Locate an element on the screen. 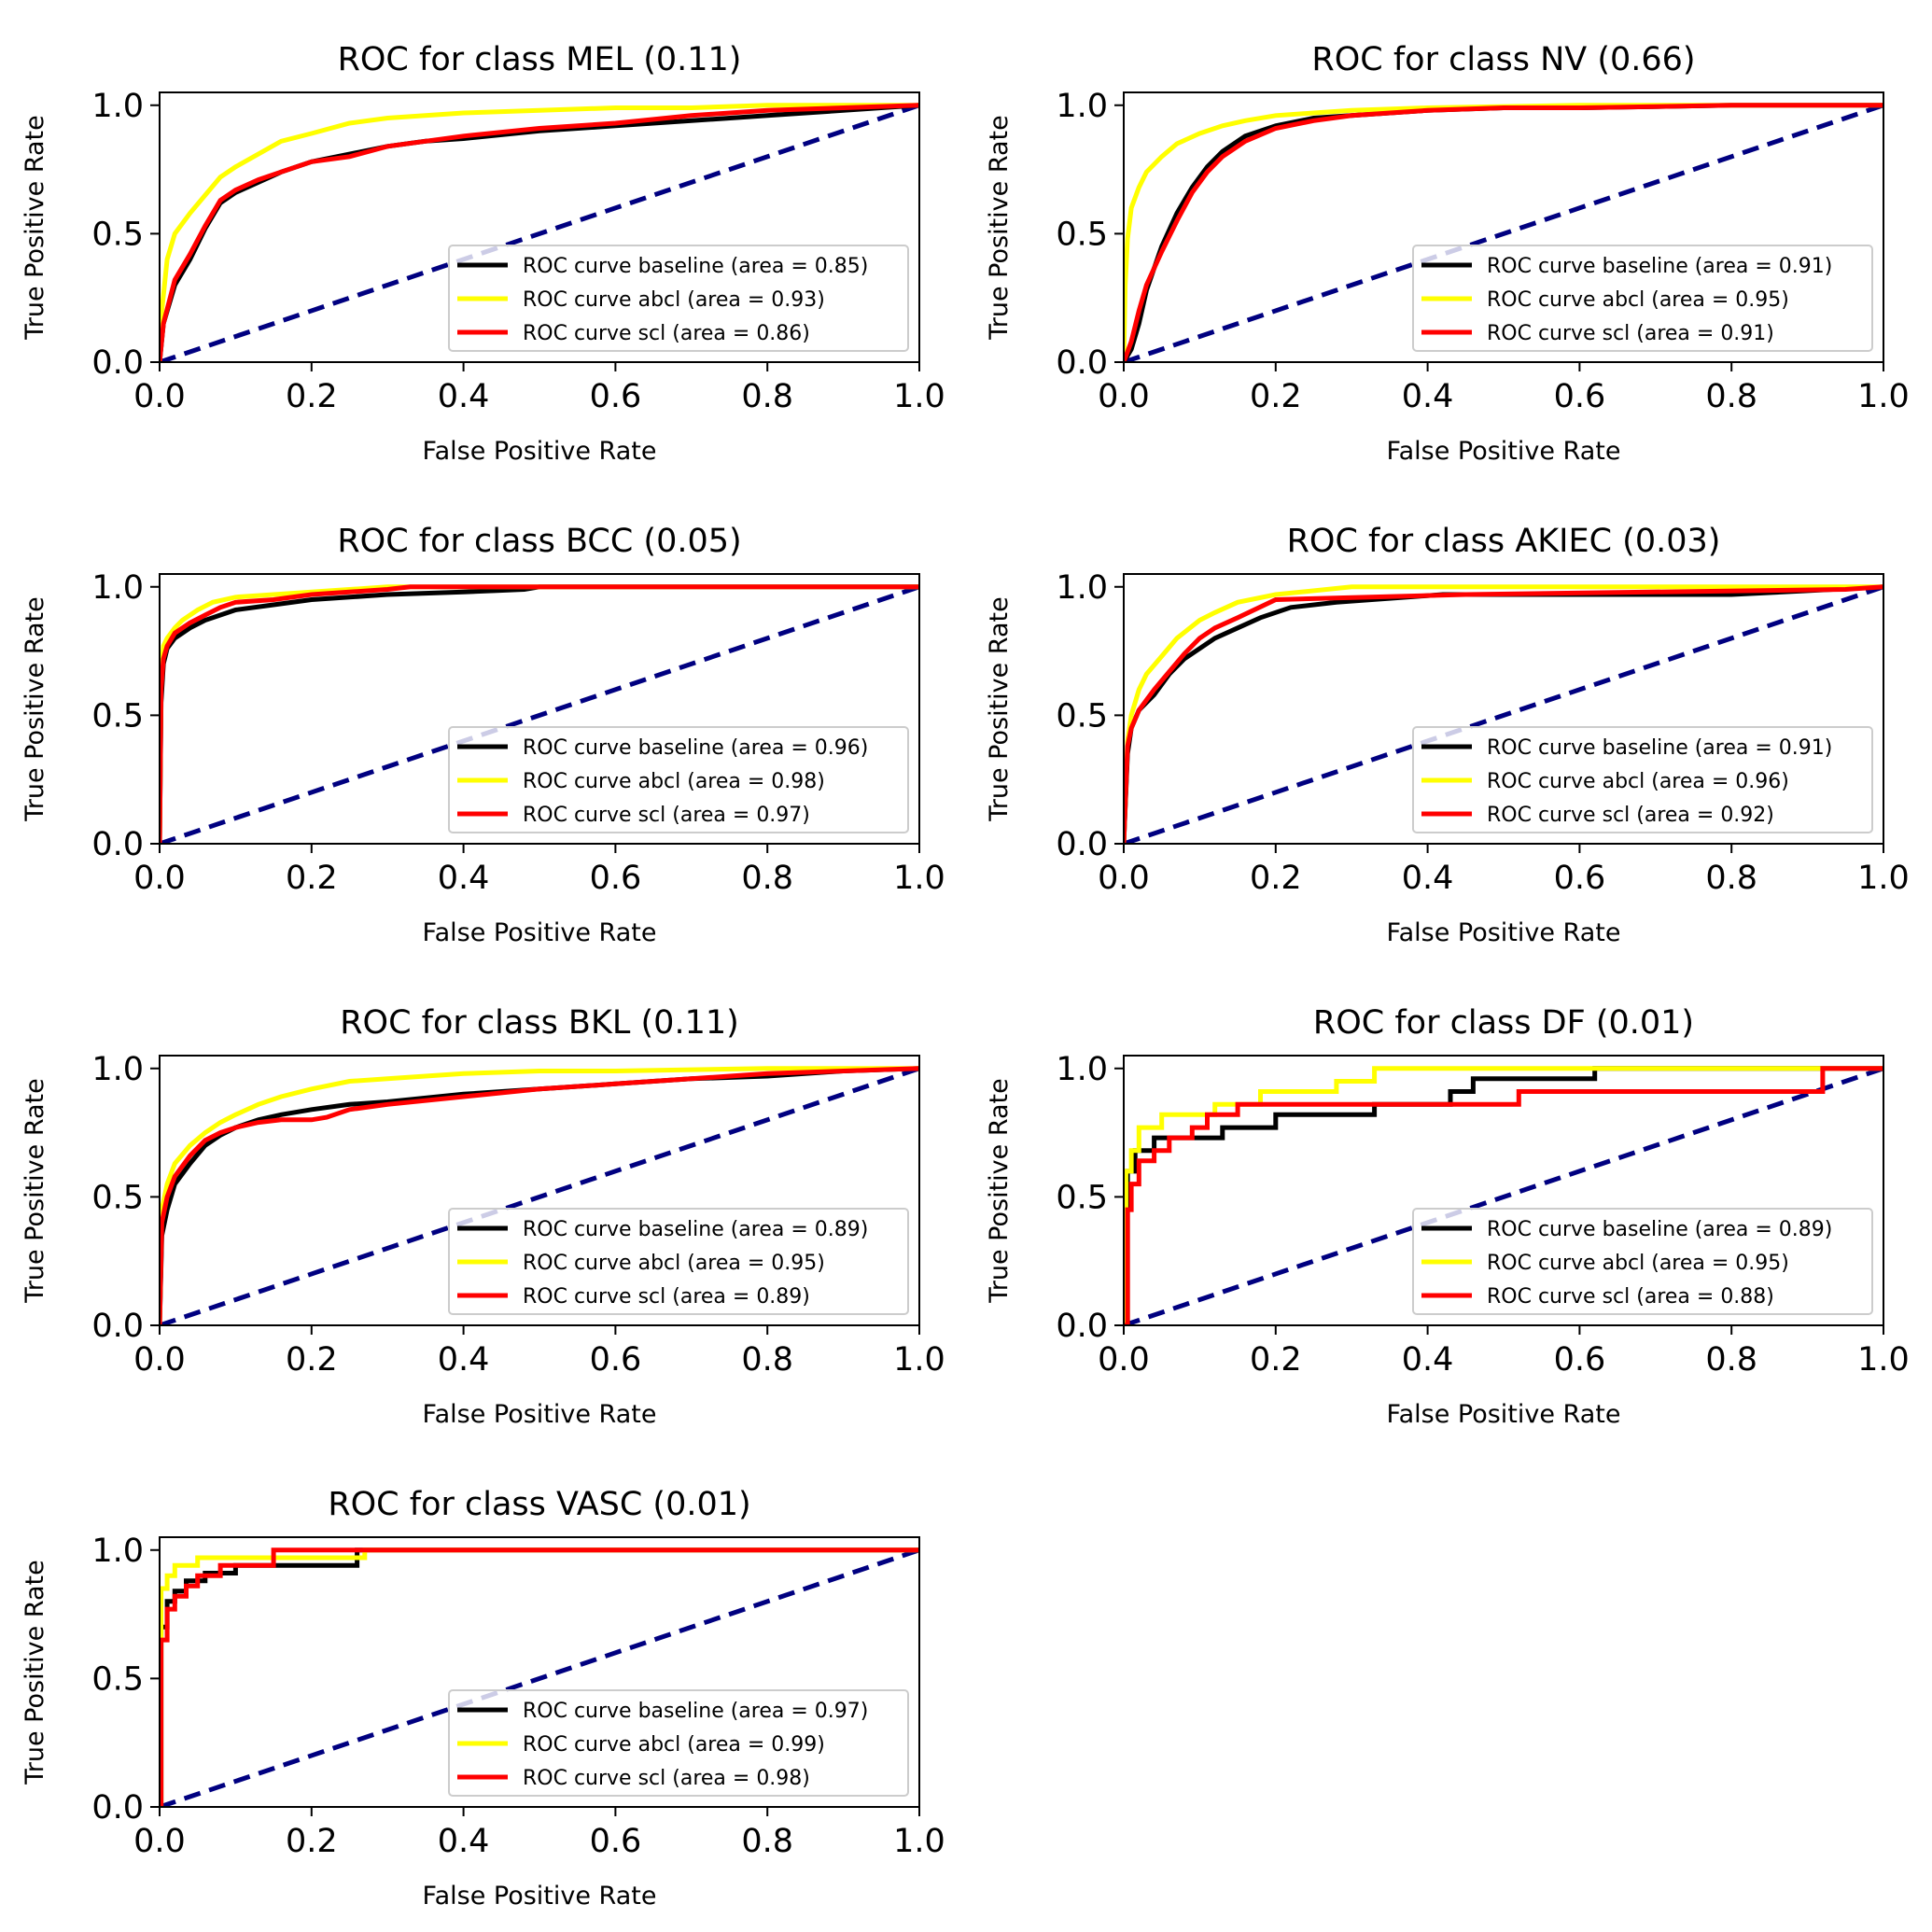  legend-entry-baseline: ROC curve baseline (area = 0.89) is located at coordinates (1659, 1229).